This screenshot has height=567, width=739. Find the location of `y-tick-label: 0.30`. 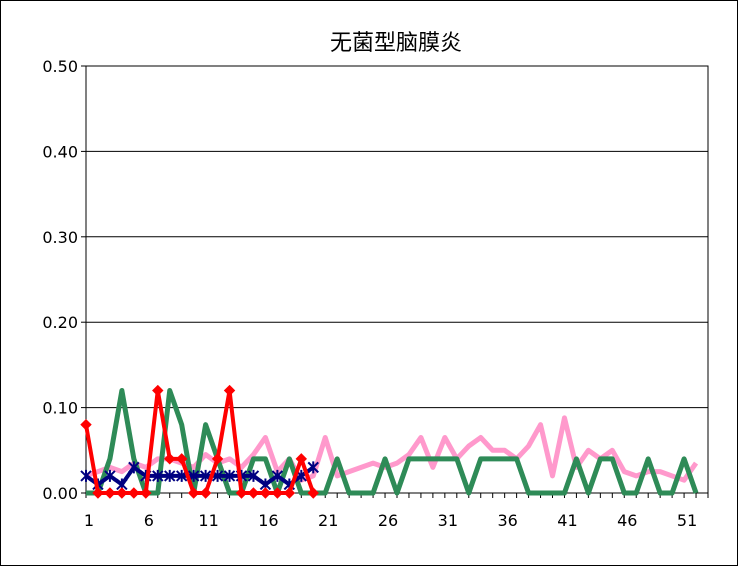

y-tick-label: 0.30 is located at coordinates (60, 237).